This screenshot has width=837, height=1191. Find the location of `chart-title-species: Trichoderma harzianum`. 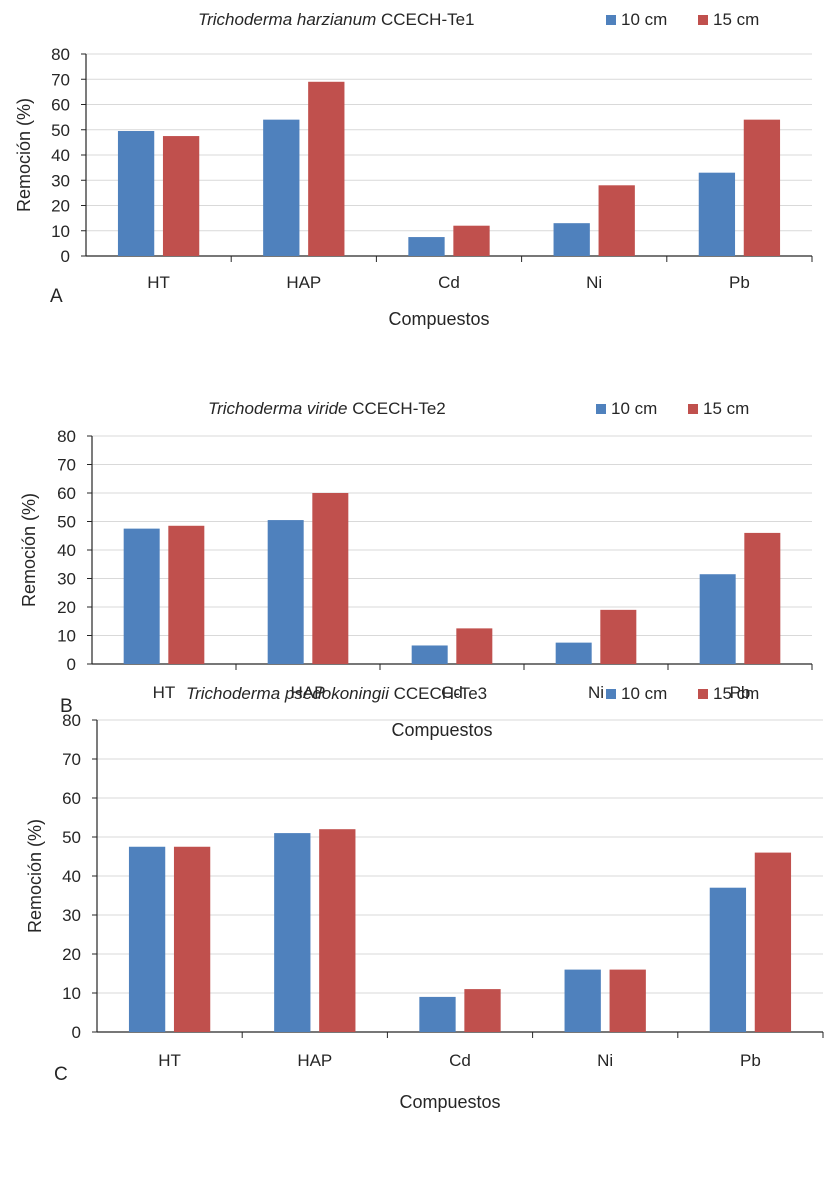

chart-title-species: Trichoderma harzianum is located at coordinates (287, 19).